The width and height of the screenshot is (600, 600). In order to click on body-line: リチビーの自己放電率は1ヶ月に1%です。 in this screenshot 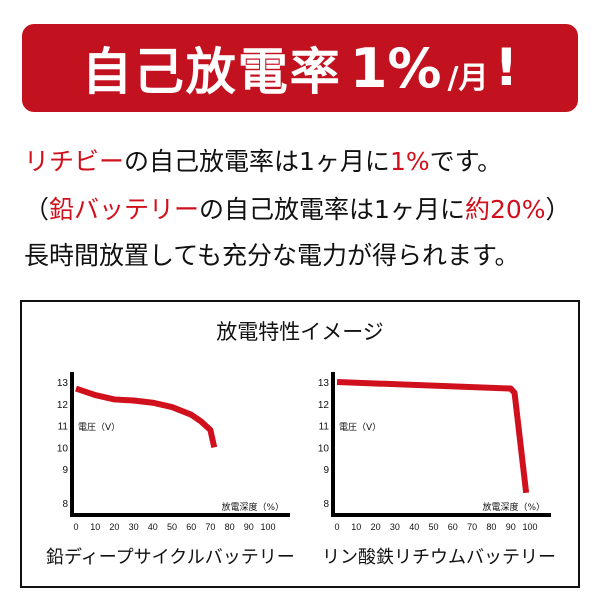, I will do `click(263, 160)`.